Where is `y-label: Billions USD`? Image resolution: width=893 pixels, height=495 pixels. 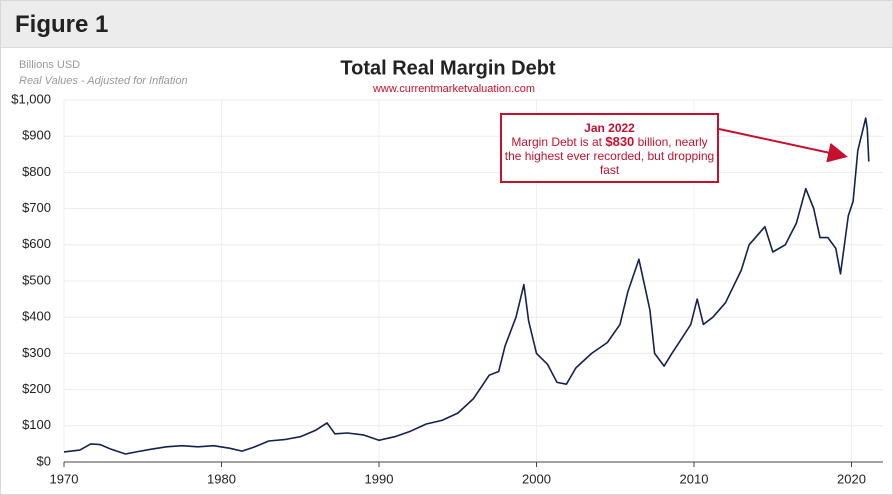
y-label: Billions USD is located at coordinates (49, 65).